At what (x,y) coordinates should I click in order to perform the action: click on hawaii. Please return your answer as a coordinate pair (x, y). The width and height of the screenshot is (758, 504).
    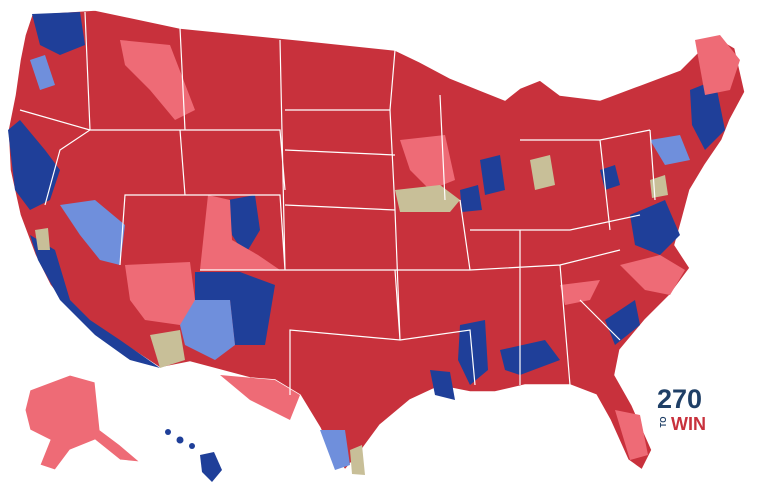
    Looking at the image, I should click on (193, 455).